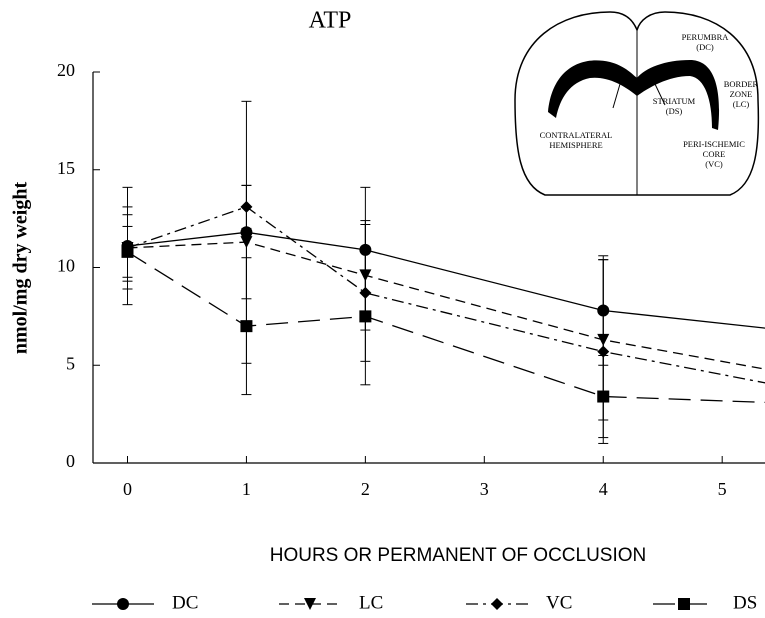 This screenshot has height=618, width=765. What do you see at coordinates (66, 70) in the screenshot?
I see `y-tick-label: 20` at bounding box center [66, 70].